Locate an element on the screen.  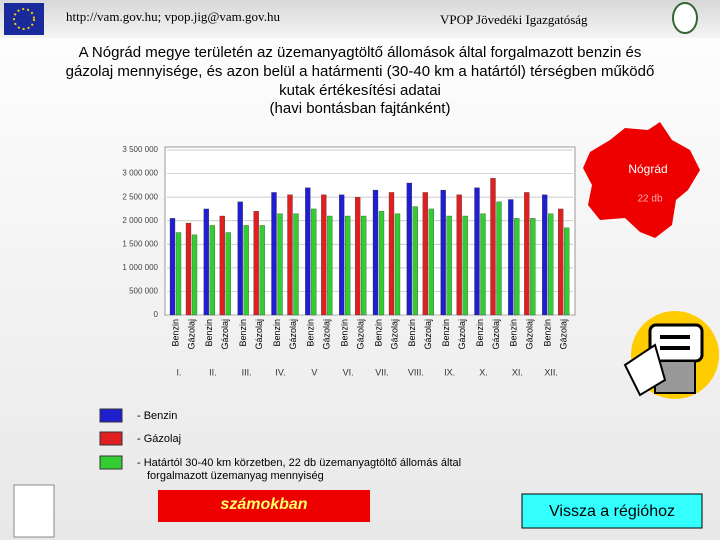
y-tick-label: 2 500 000 is located at coordinates (140, 196).